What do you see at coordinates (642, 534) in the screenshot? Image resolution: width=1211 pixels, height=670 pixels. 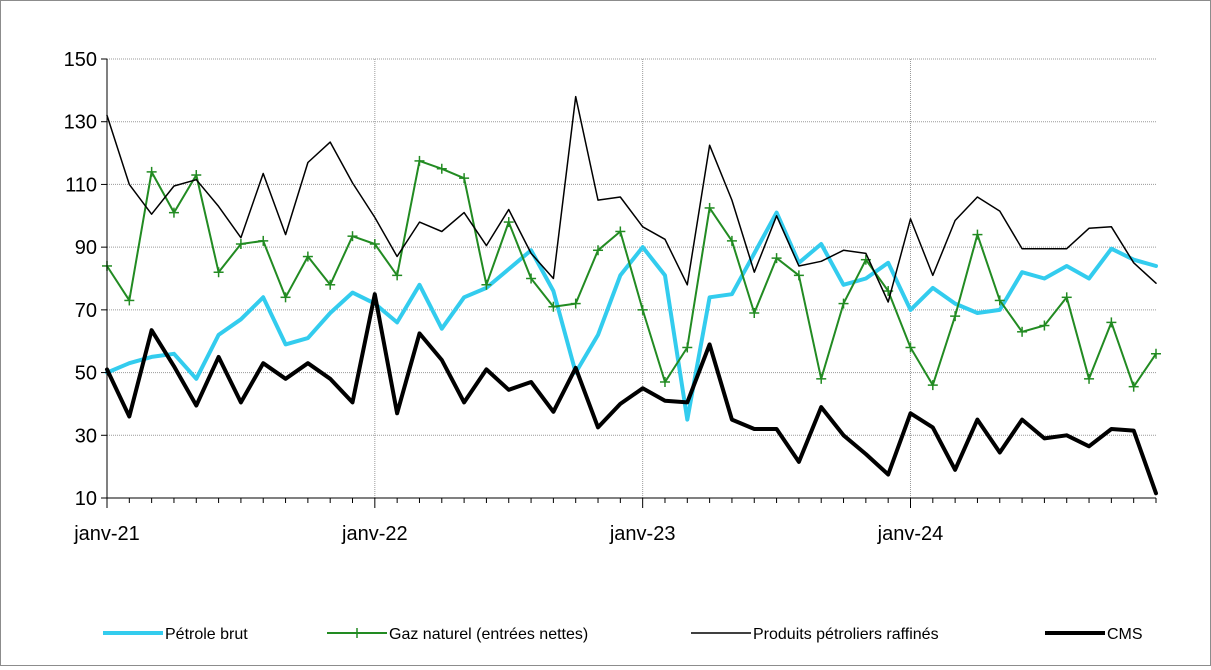 I see `x-tick-label: janv-23` at bounding box center [642, 534].